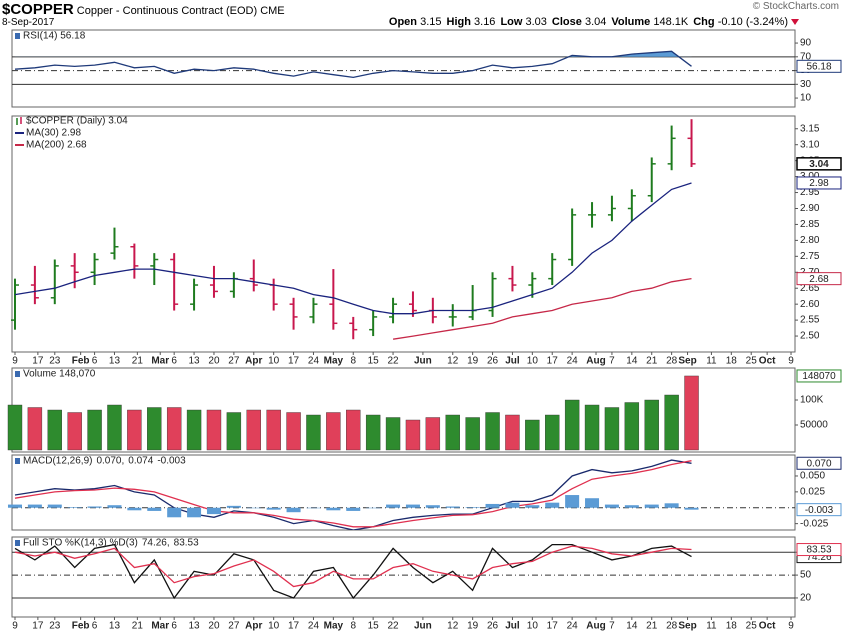 This screenshot has width=843, height=636. Describe the element at coordinates (393, 626) in the screenshot. I see `x-tick-label: 22` at that location.